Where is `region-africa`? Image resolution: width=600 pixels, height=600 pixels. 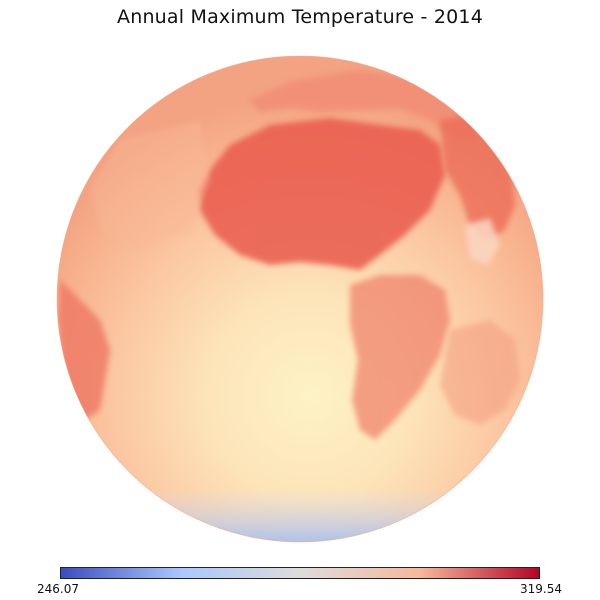 region-africa is located at coordinates (322, 194).